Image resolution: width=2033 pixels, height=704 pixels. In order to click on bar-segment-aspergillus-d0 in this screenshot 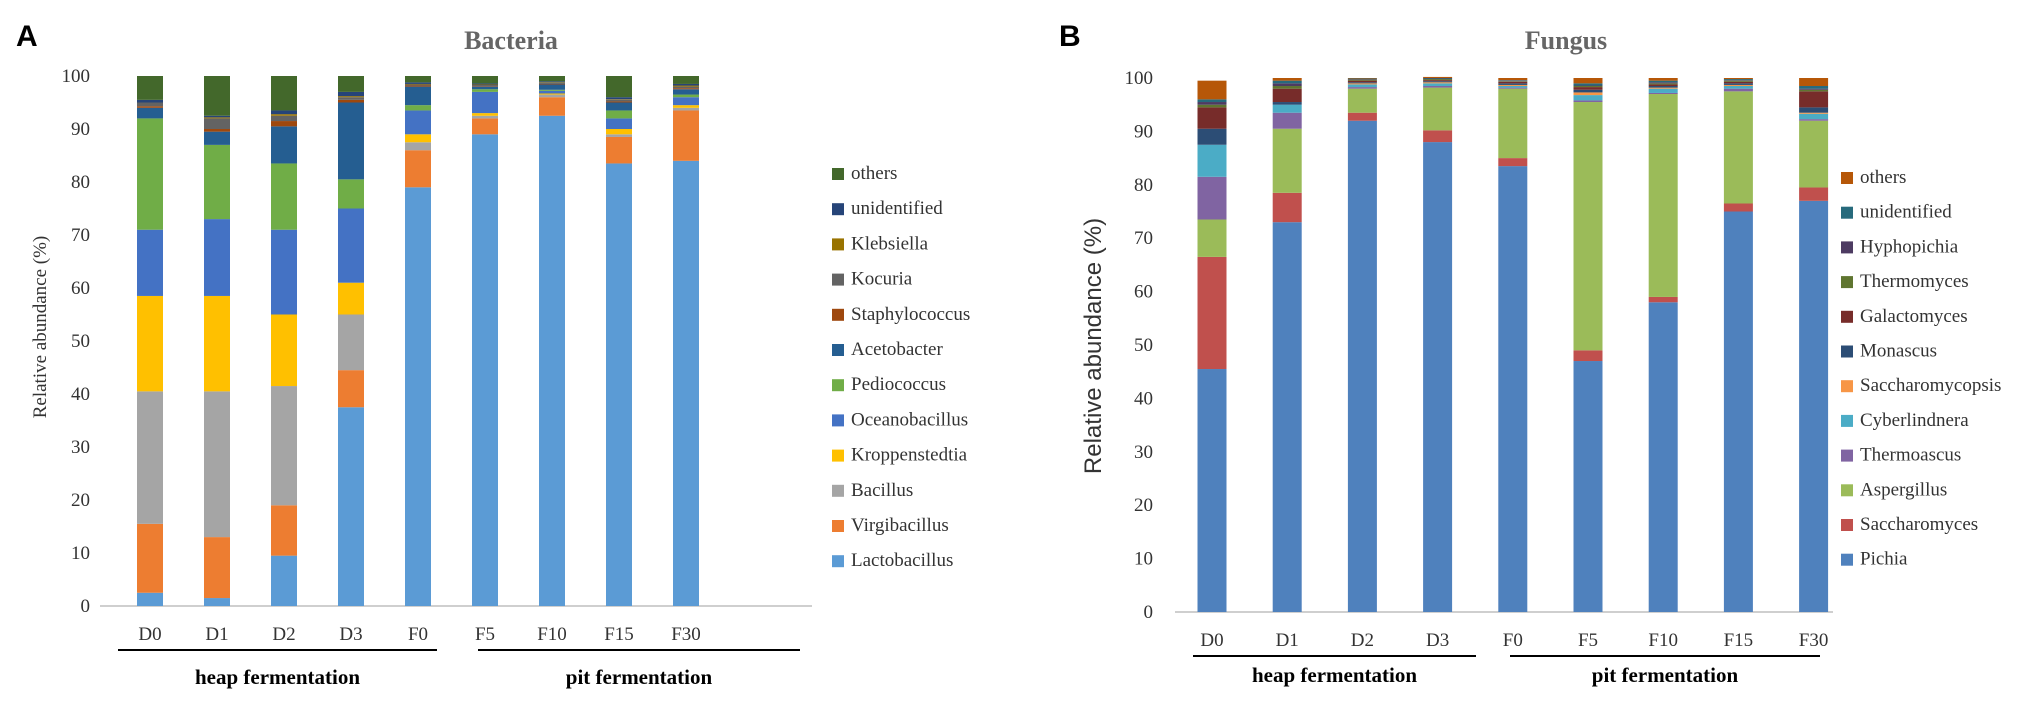, I will do `click(1212, 238)`.